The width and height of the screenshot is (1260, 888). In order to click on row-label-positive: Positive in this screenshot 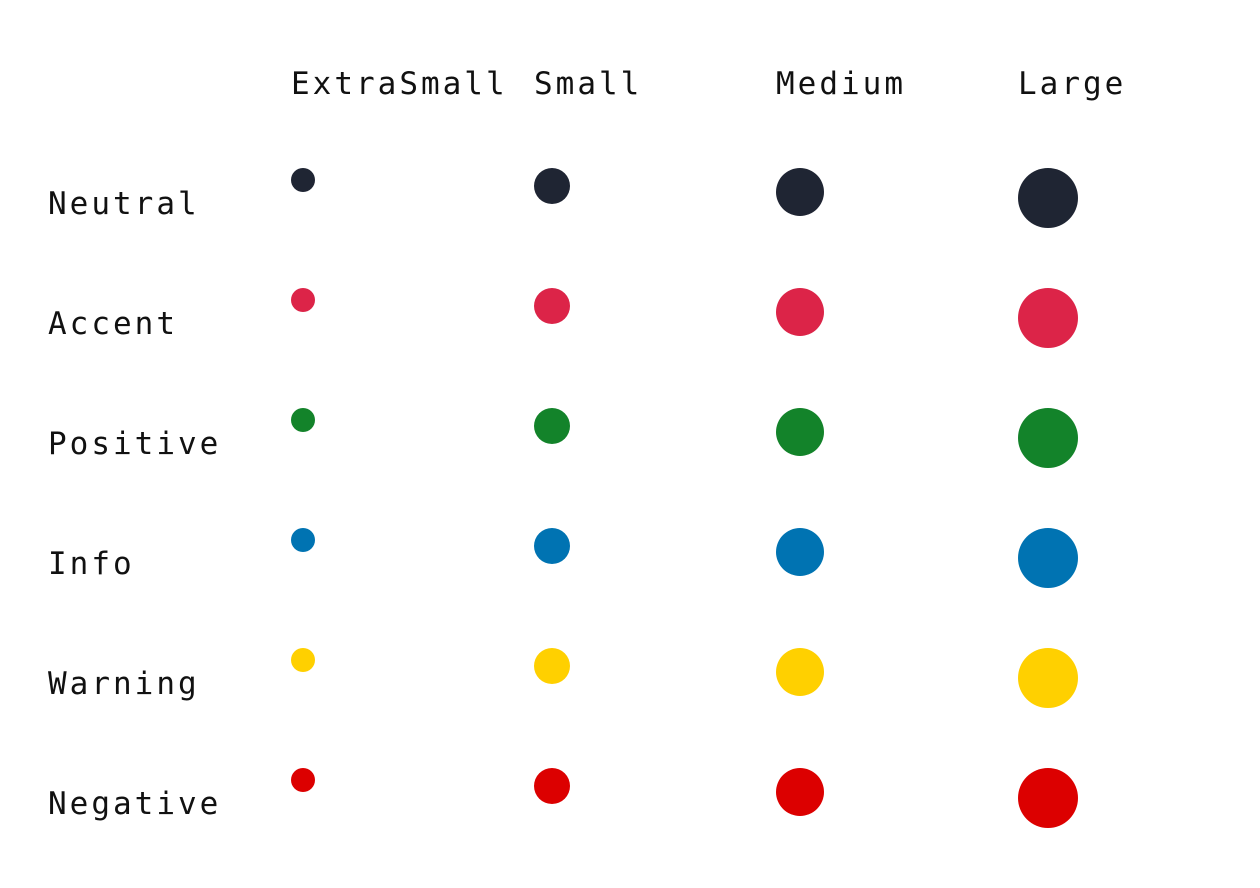, I will do `click(135, 444)`.